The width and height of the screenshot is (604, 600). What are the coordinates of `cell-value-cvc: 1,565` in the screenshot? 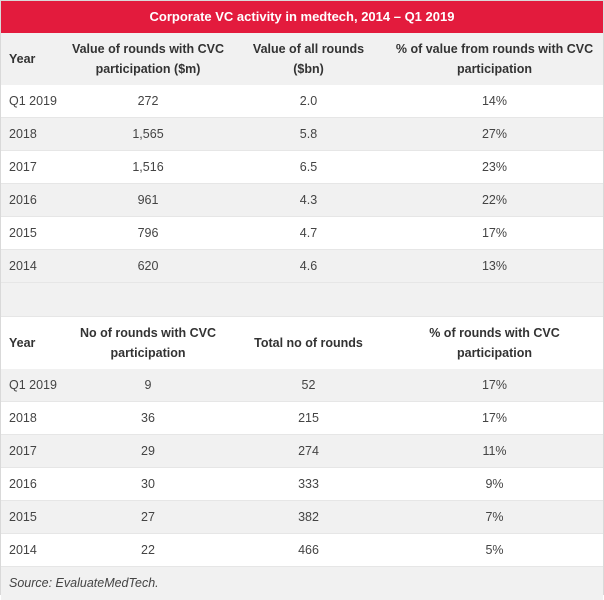 It's located at (148, 134).